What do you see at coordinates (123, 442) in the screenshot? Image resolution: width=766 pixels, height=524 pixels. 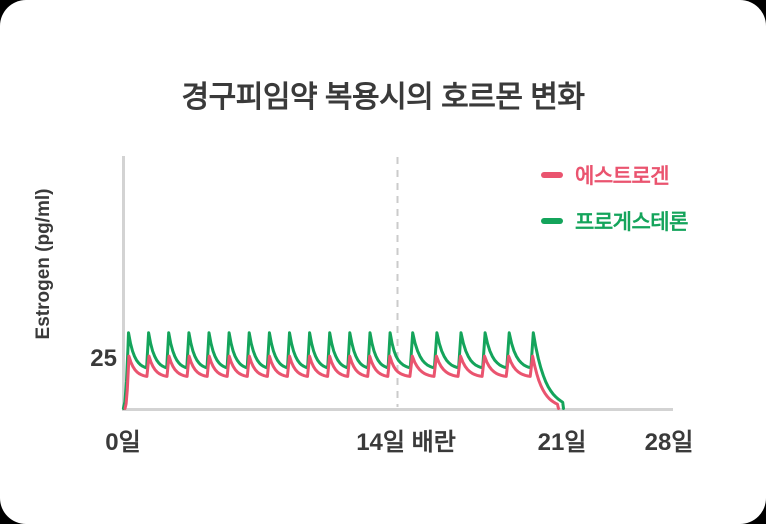 I see `x-tick-day0: 0일` at bounding box center [123, 442].